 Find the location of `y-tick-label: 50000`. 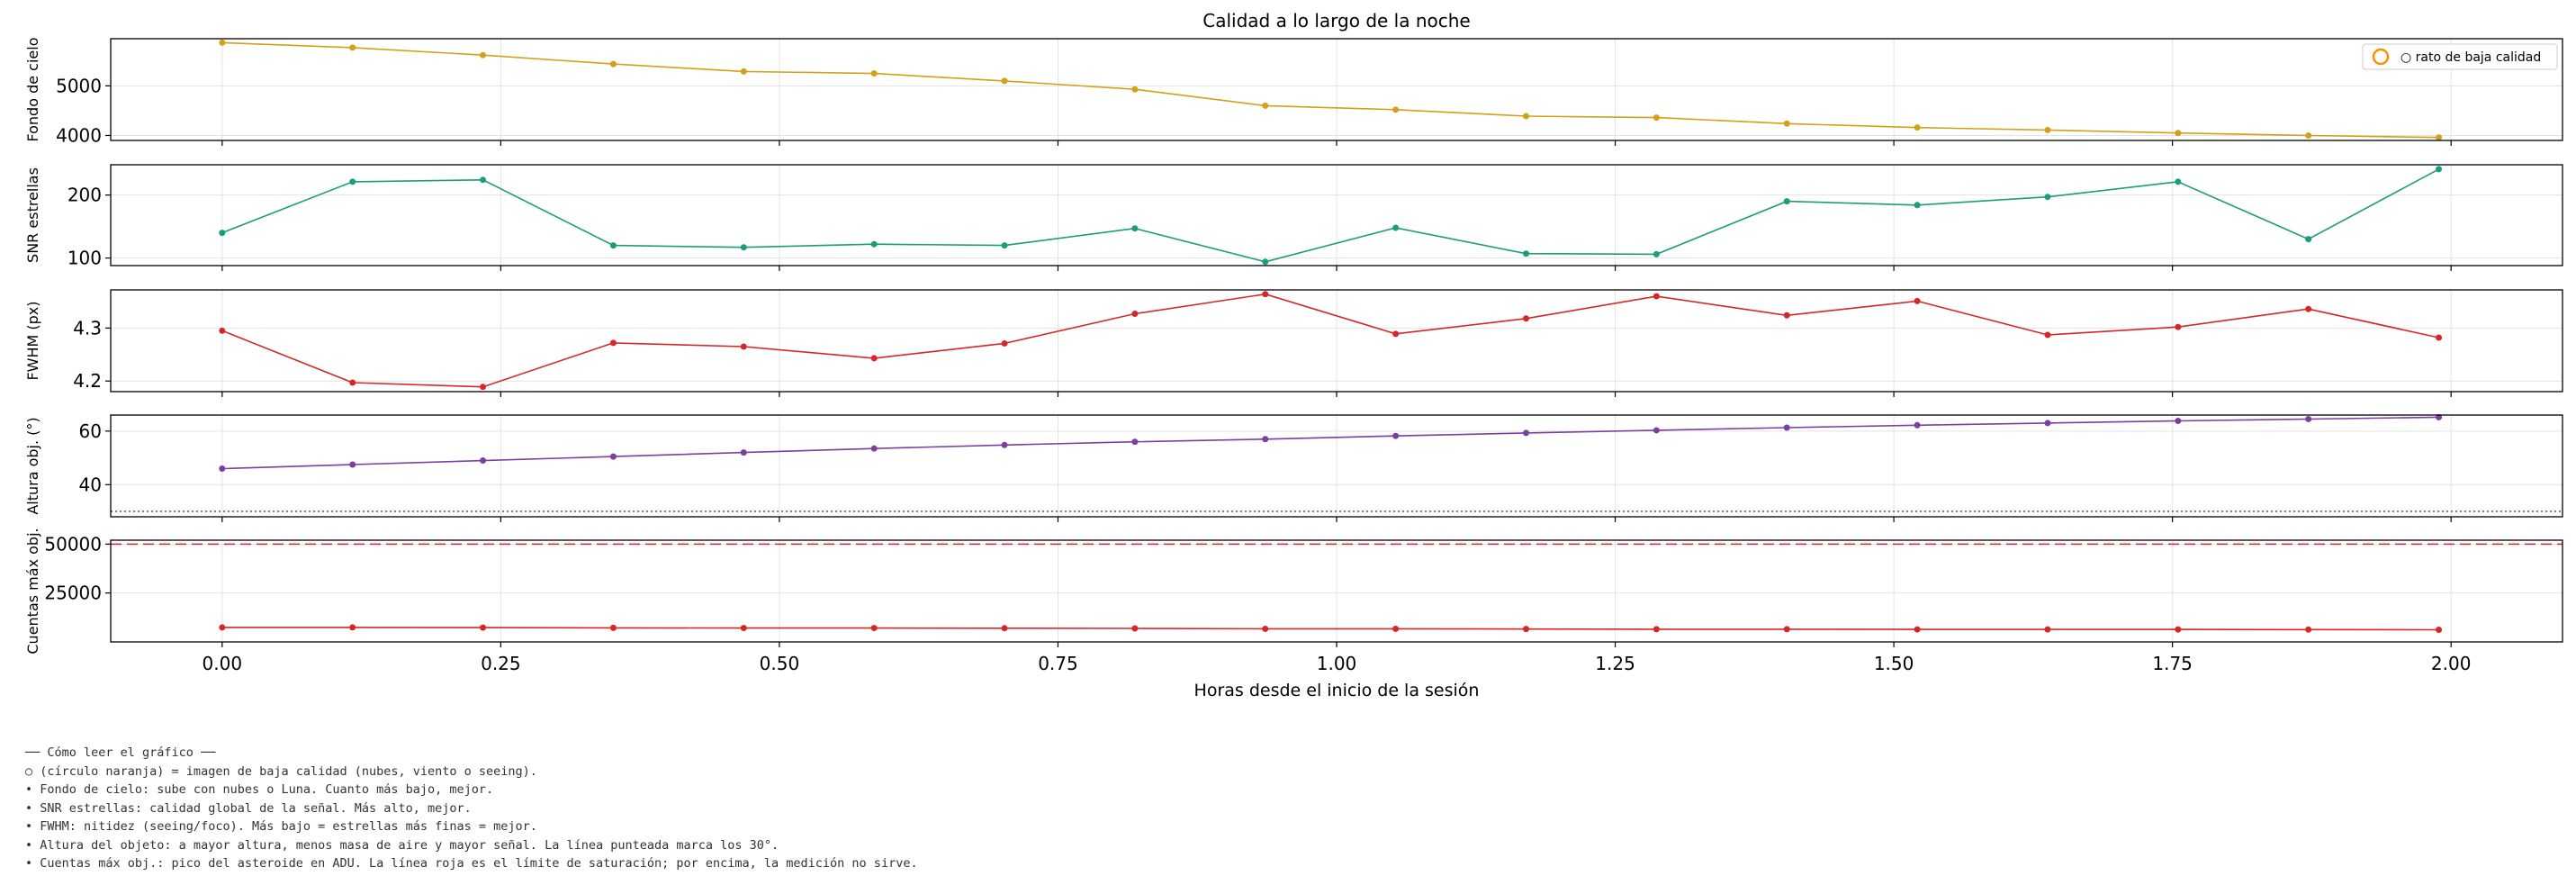

y-tick-label: 50000 is located at coordinates (73, 544).